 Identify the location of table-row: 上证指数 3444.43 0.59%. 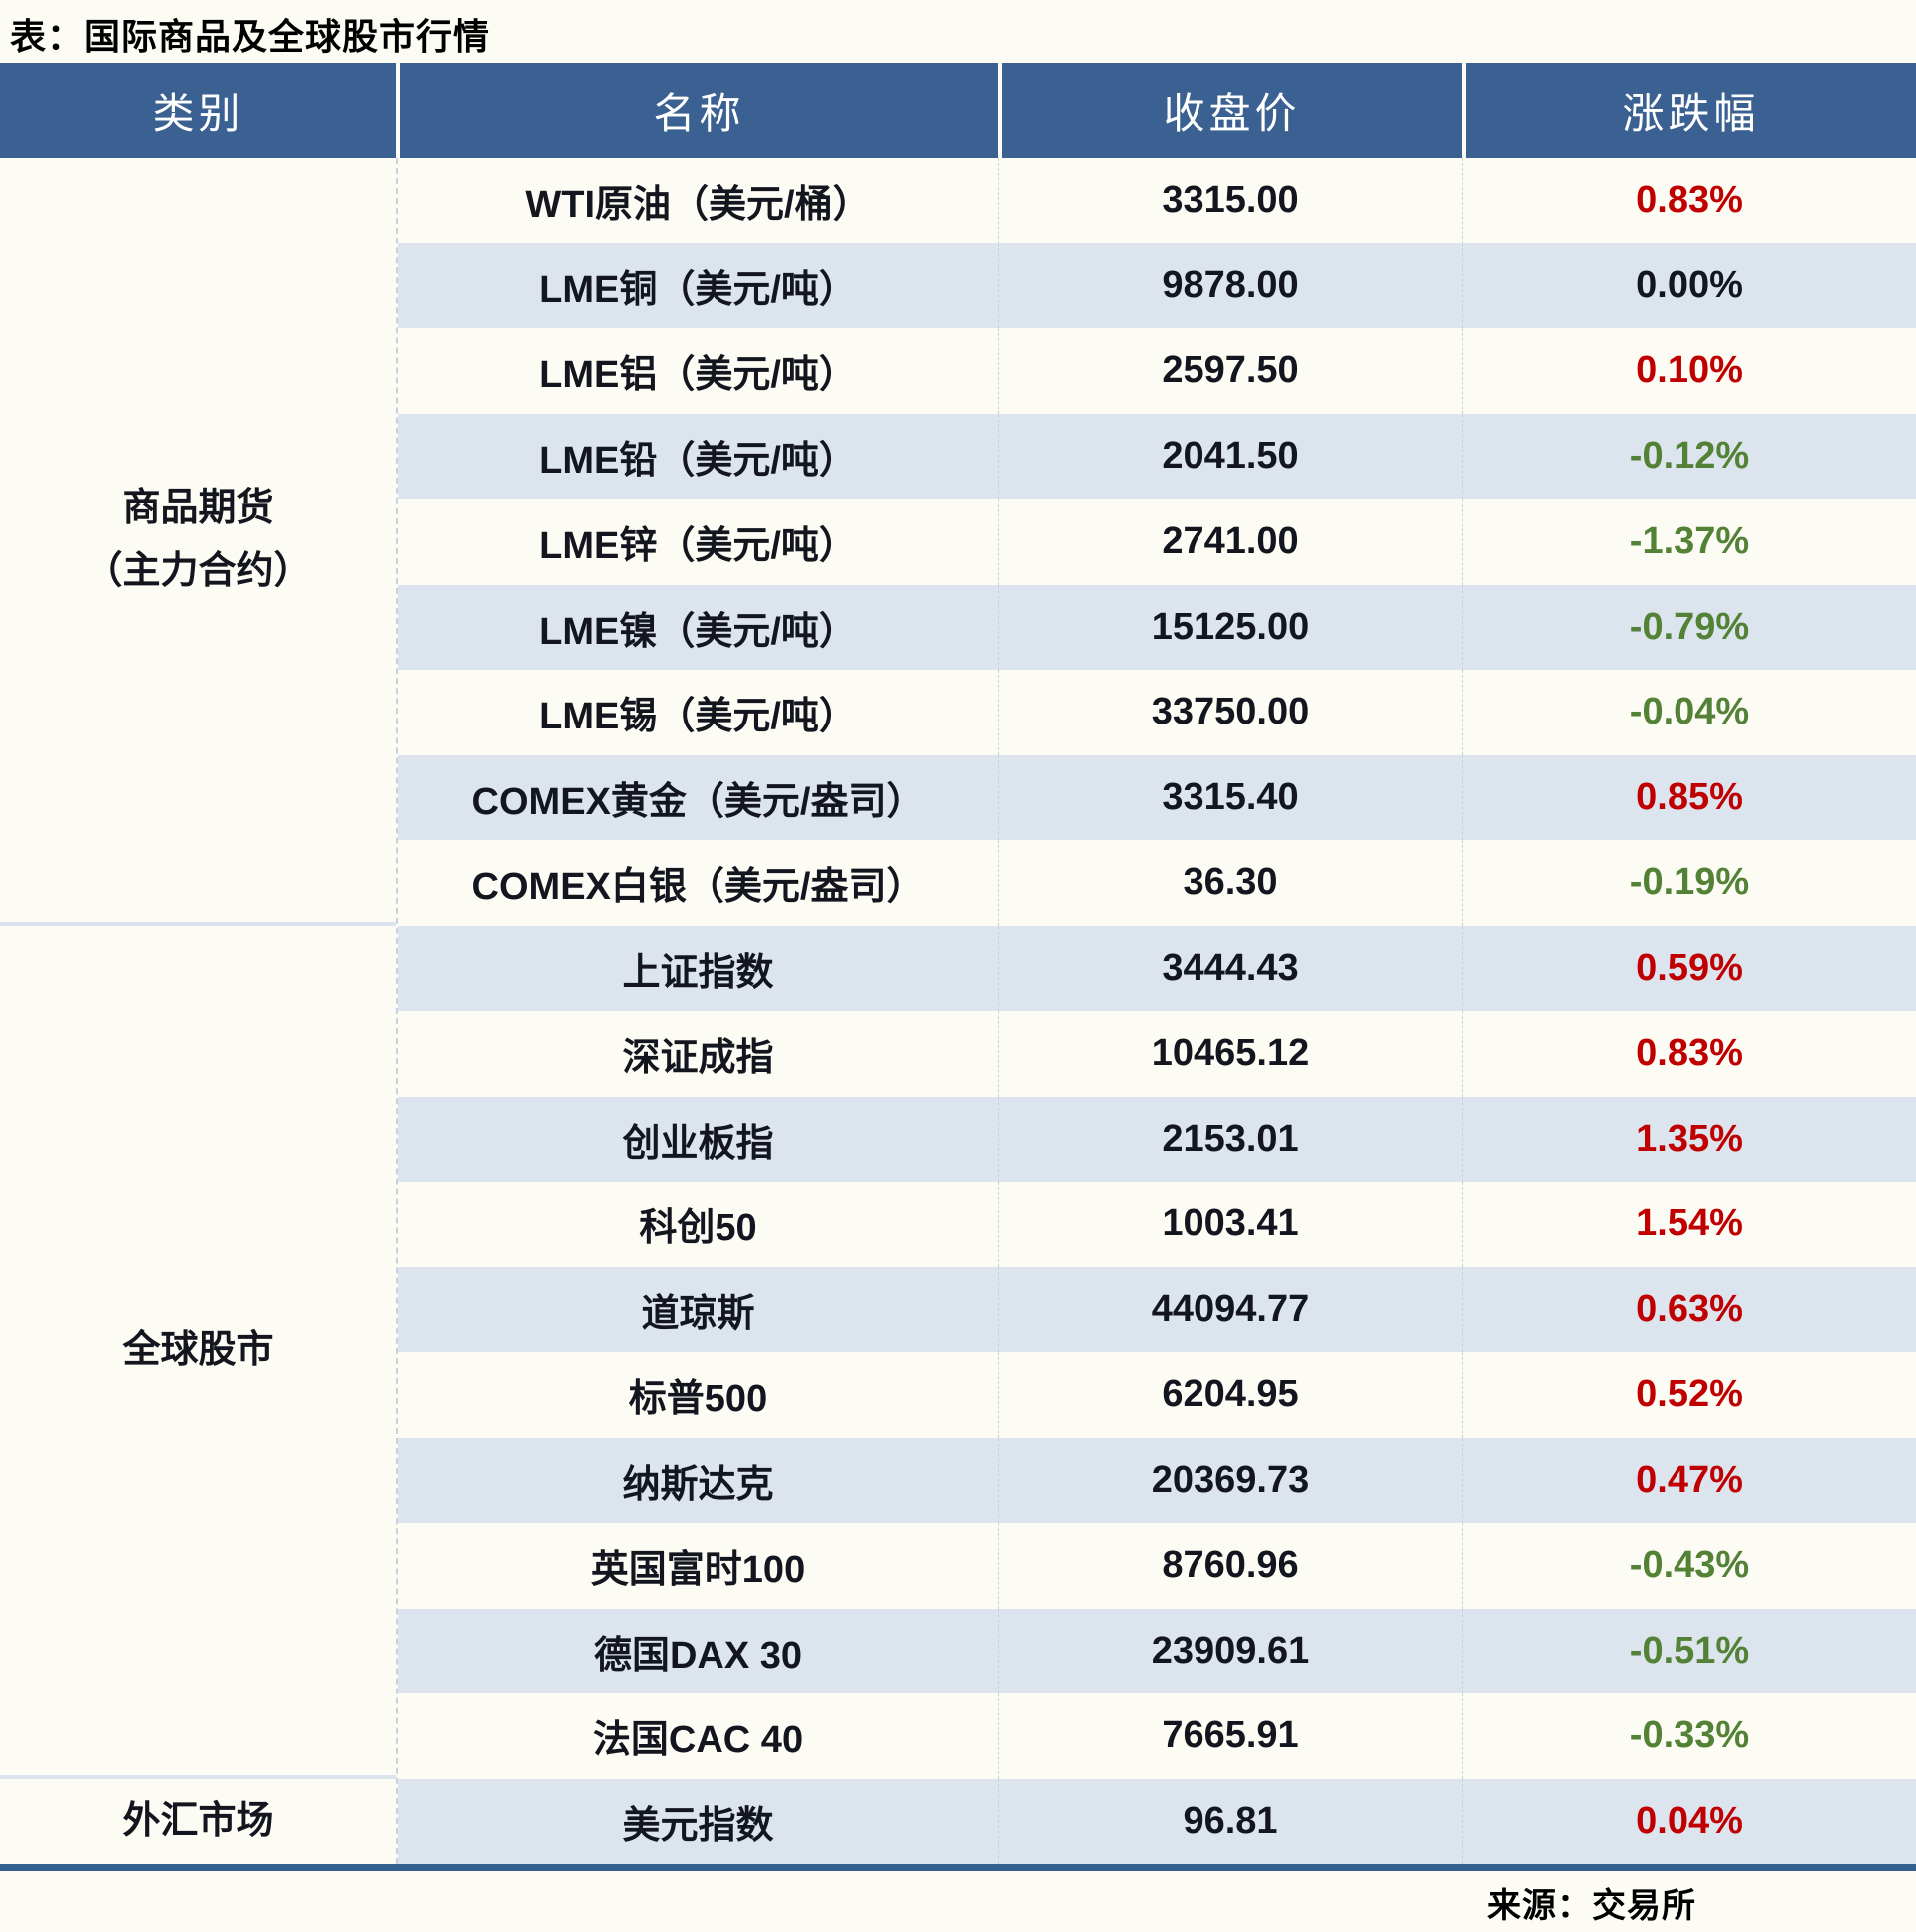
(1157, 968).